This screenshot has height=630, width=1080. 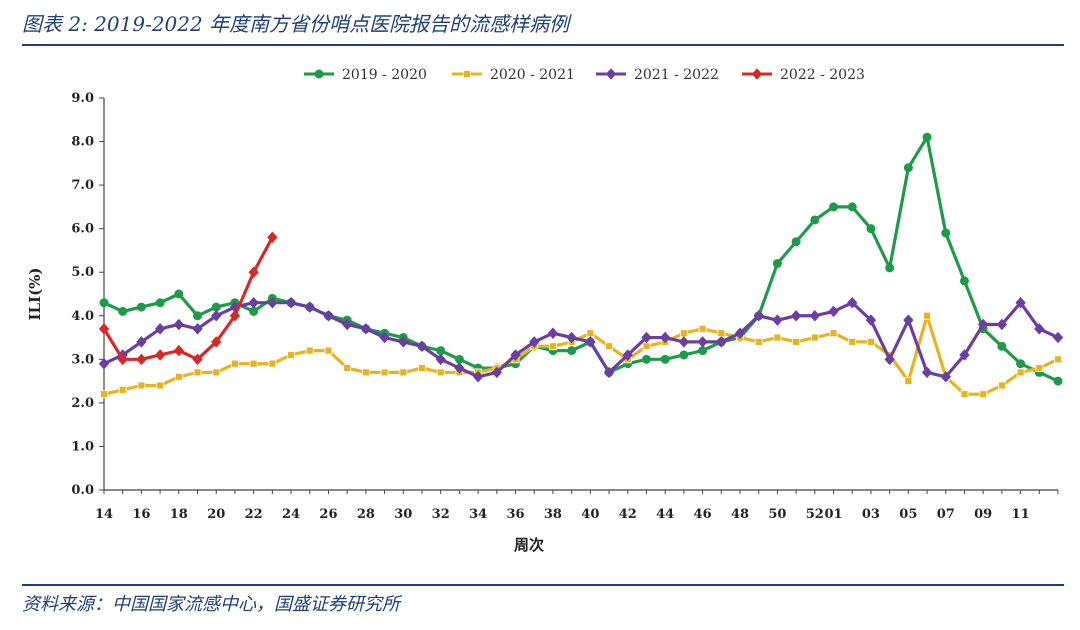 What do you see at coordinates (82, 359) in the screenshot?
I see `y-tick-label: 3.0` at bounding box center [82, 359].